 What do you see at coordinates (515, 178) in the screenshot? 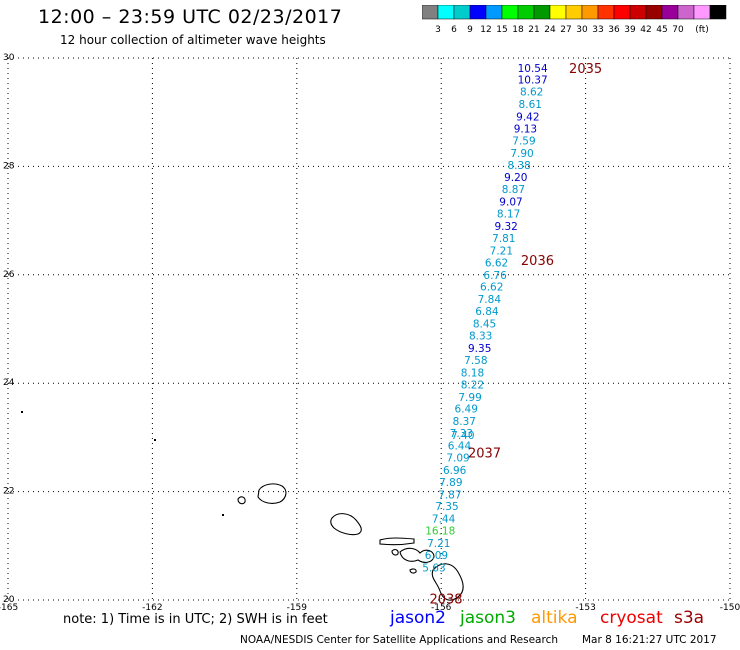
I see `wave-height-value: 9.20` at bounding box center [515, 178].